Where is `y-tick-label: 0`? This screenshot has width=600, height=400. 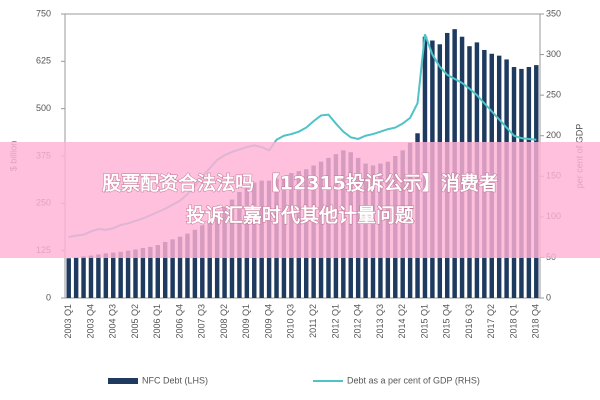
y-tick-label: 0 is located at coordinates (48, 297).